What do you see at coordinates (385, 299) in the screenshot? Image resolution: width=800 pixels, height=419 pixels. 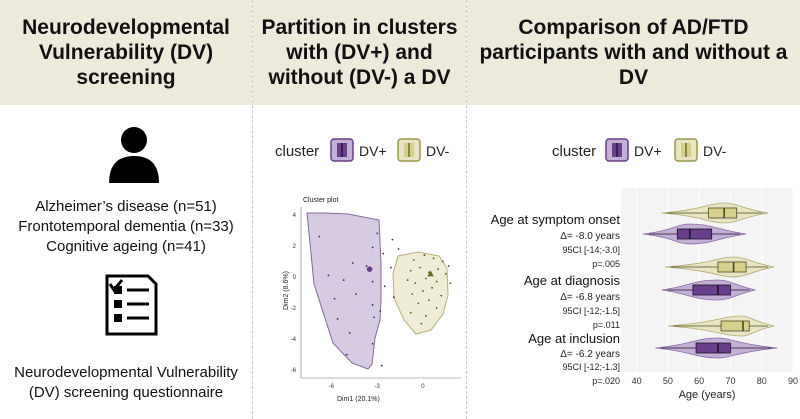 I see `cluster-plot-marks` at bounding box center [385, 299].